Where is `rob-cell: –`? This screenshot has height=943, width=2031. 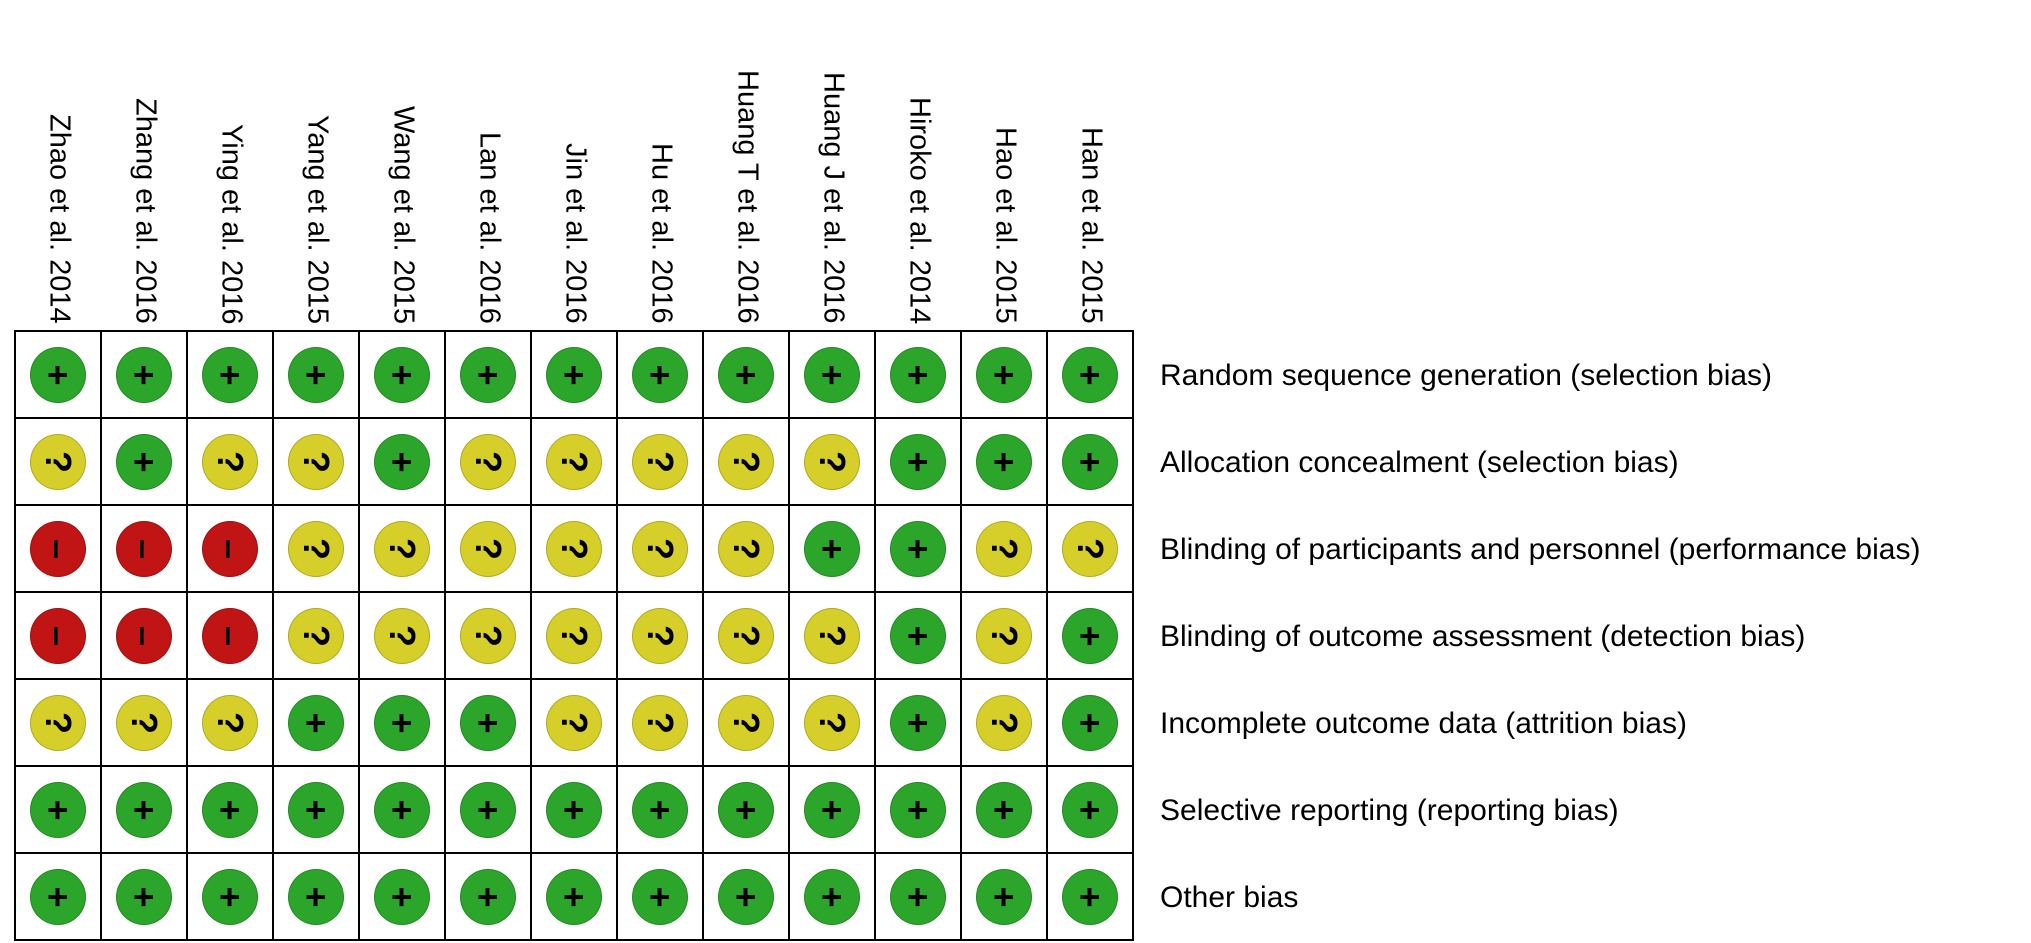 rob-cell: – is located at coordinates (231, 636).